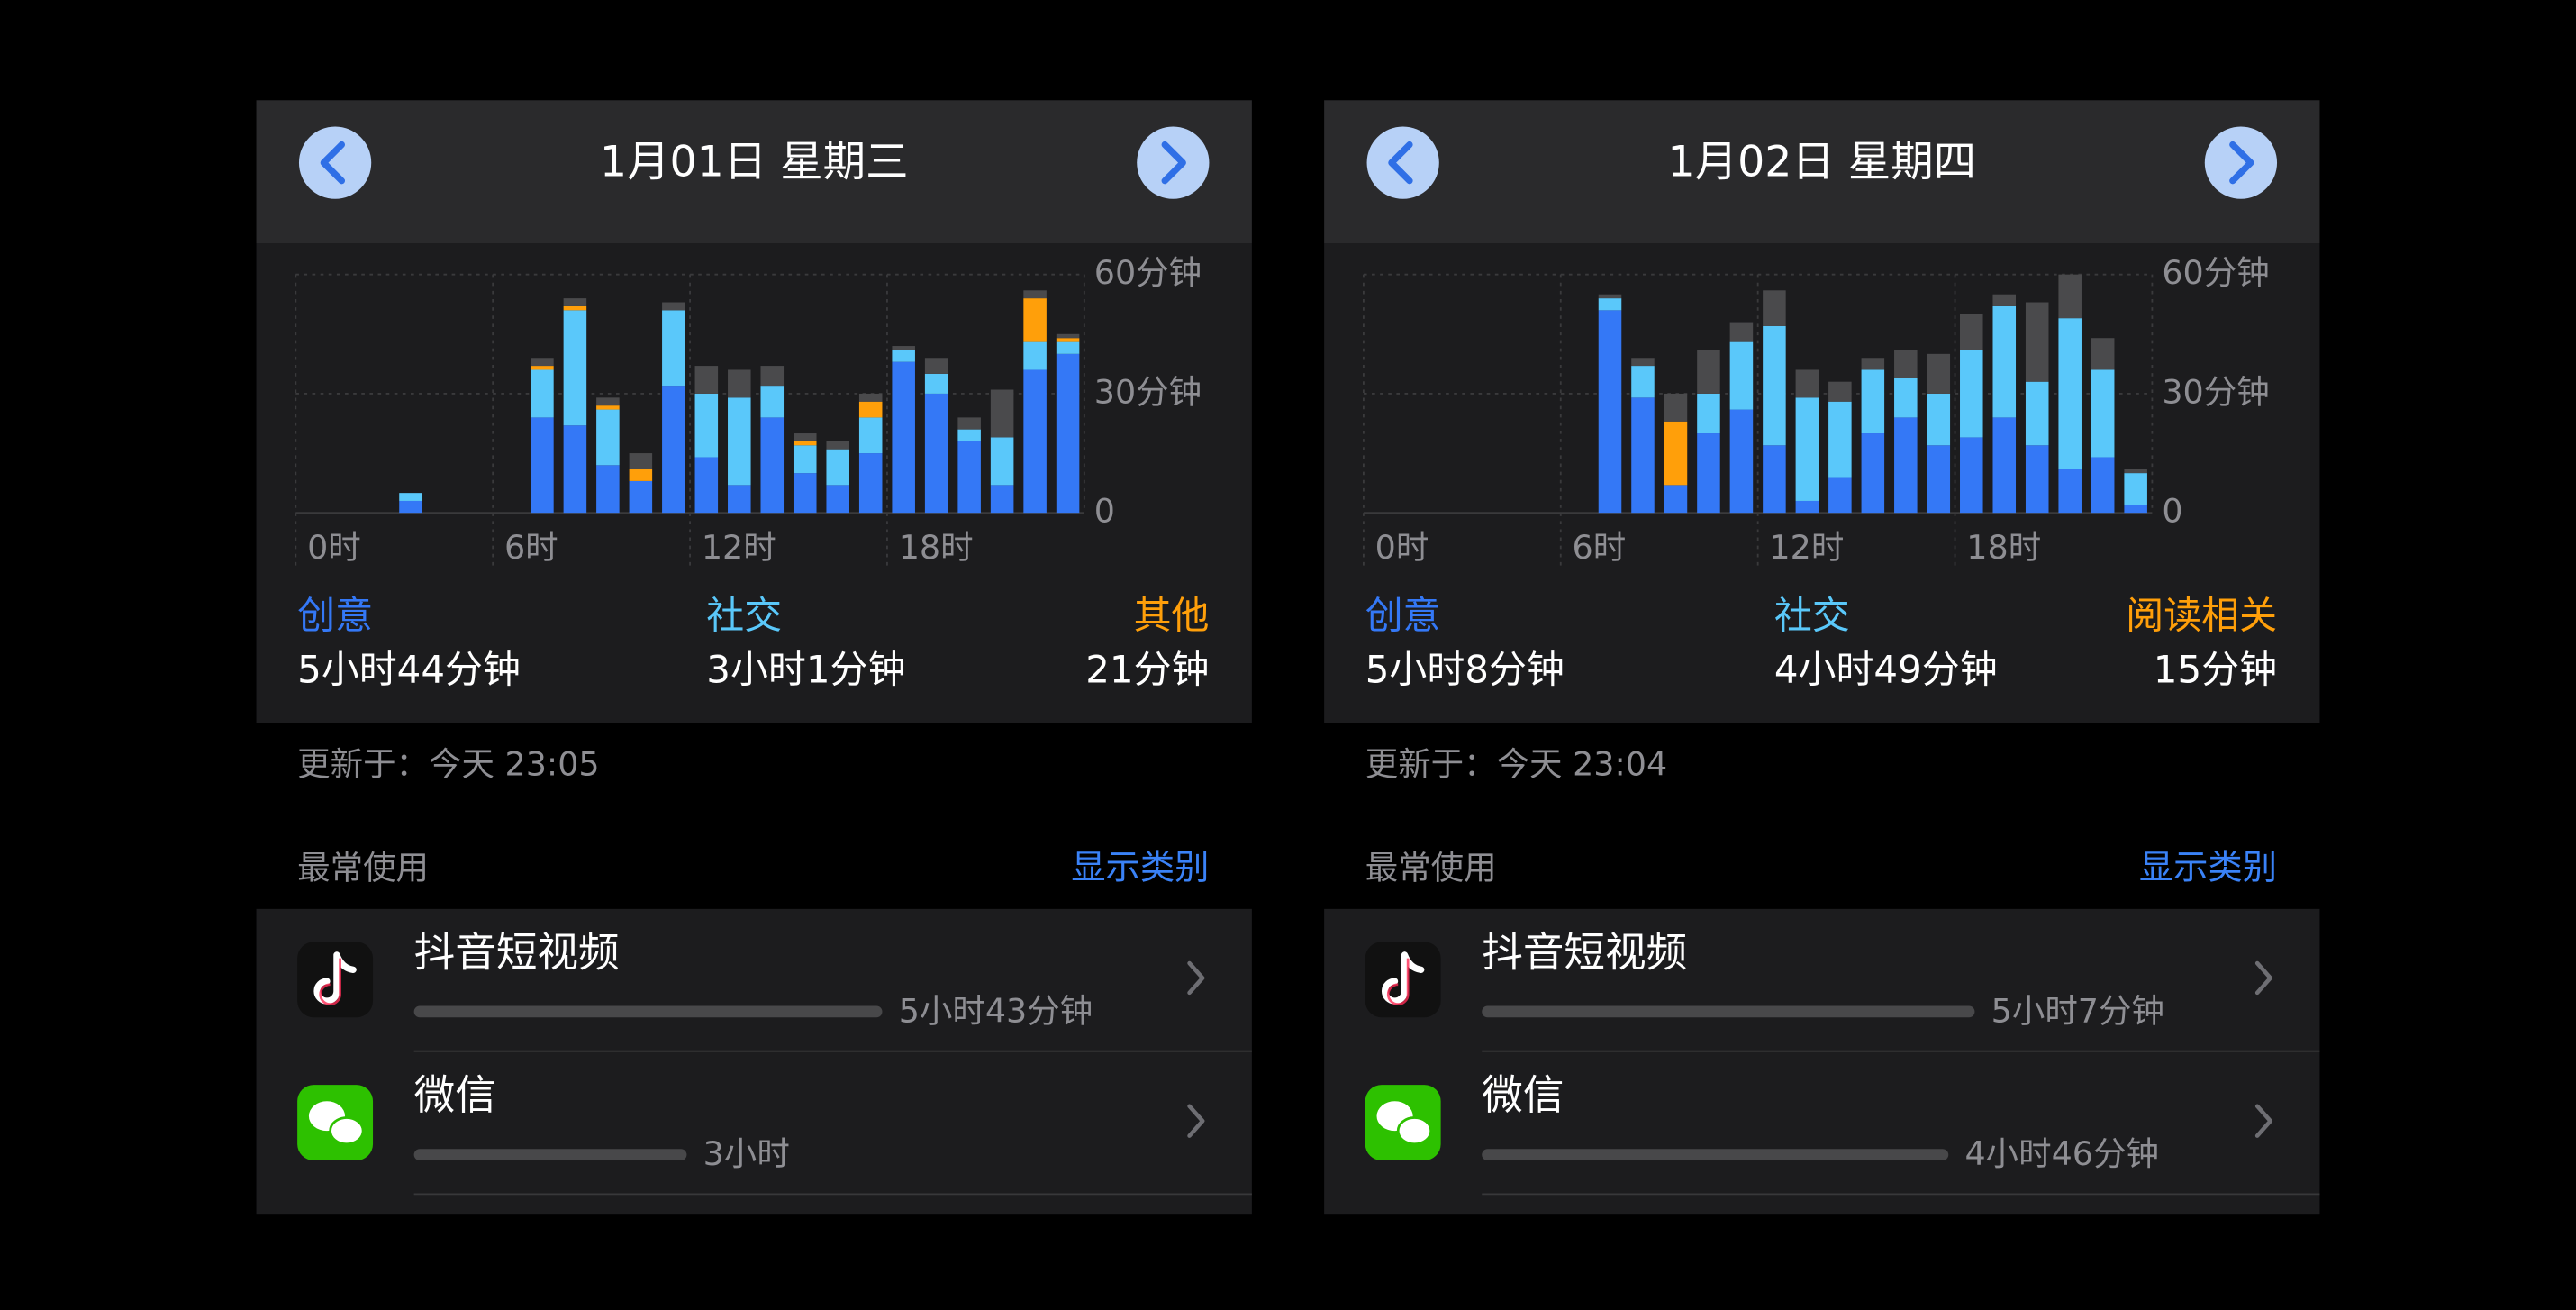 This screenshot has width=2576, height=1310. What do you see at coordinates (517, 952) in the screenshot?
I see `app-name: 抖音短视频` at bounding box center [517, 952].